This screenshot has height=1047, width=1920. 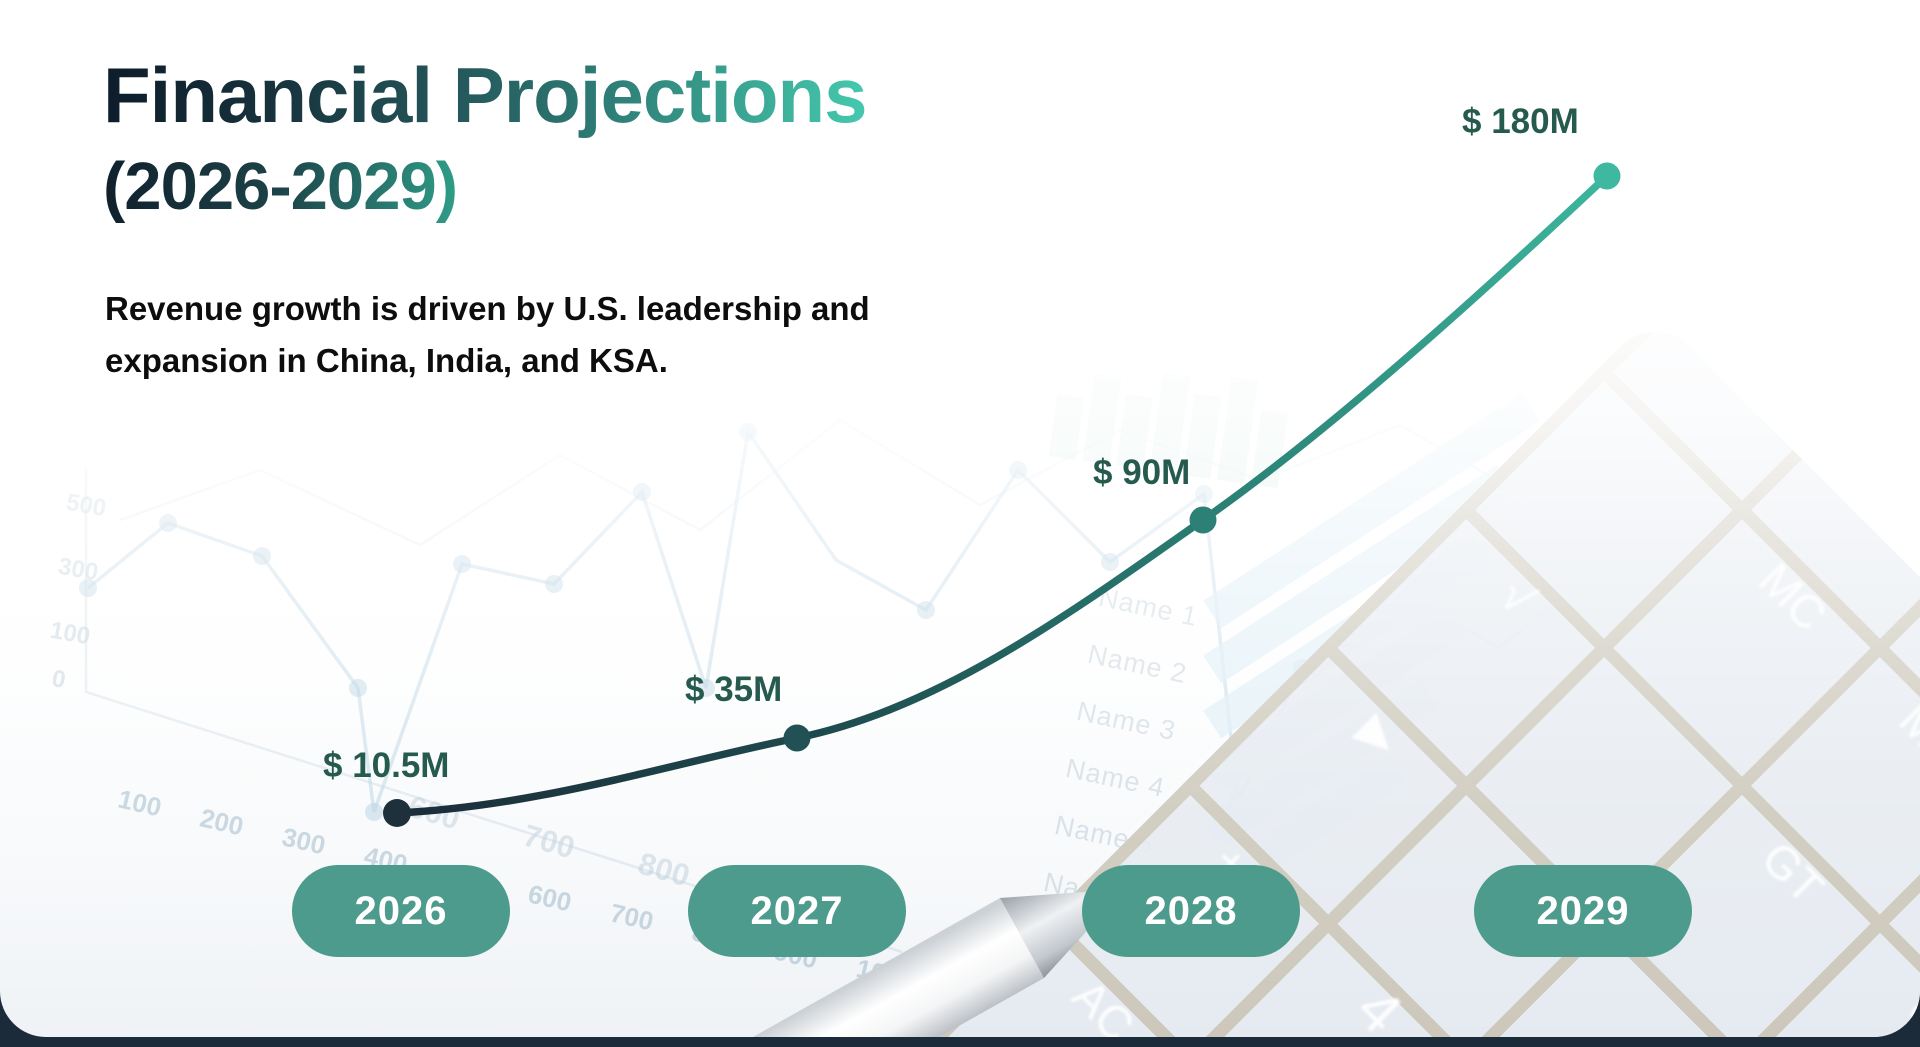 What do you see at coordinates (734, 689) in the screenshot?
I see `value-label-2027: $ 35M` at bounding box center [734, 689].